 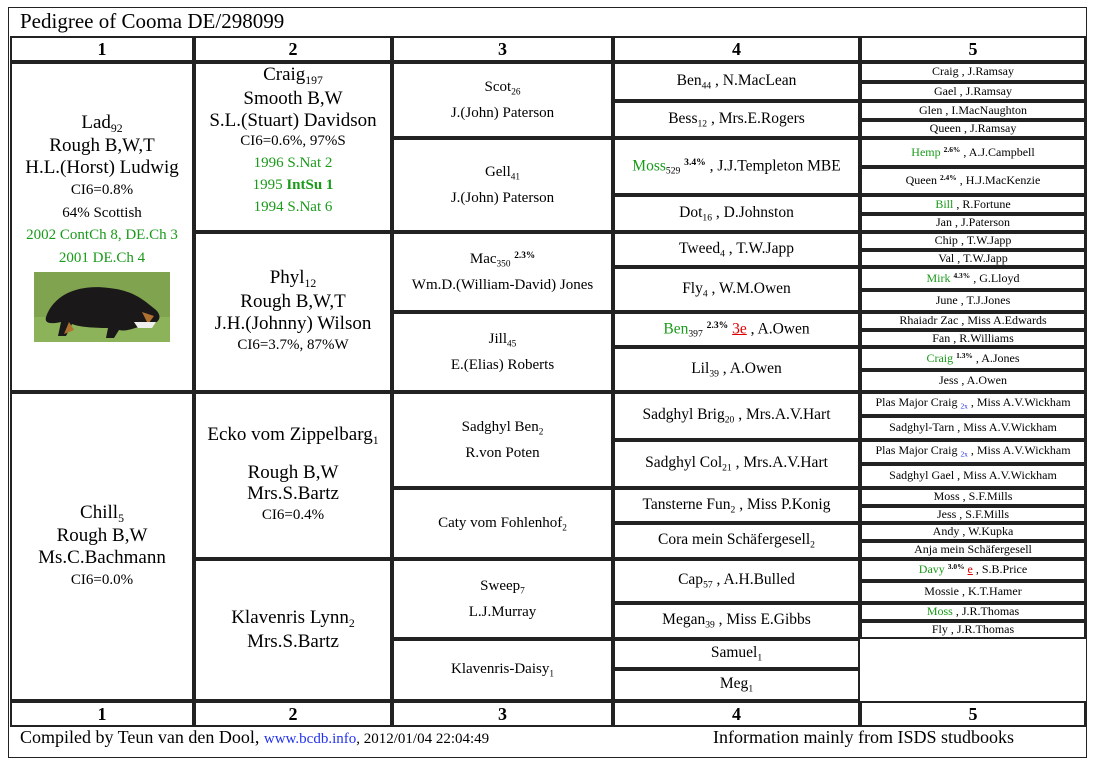 I want to click on great-grandparent-cell: Tansterne Fun2 , Miss P.Konig, so click(x=736, y=505).